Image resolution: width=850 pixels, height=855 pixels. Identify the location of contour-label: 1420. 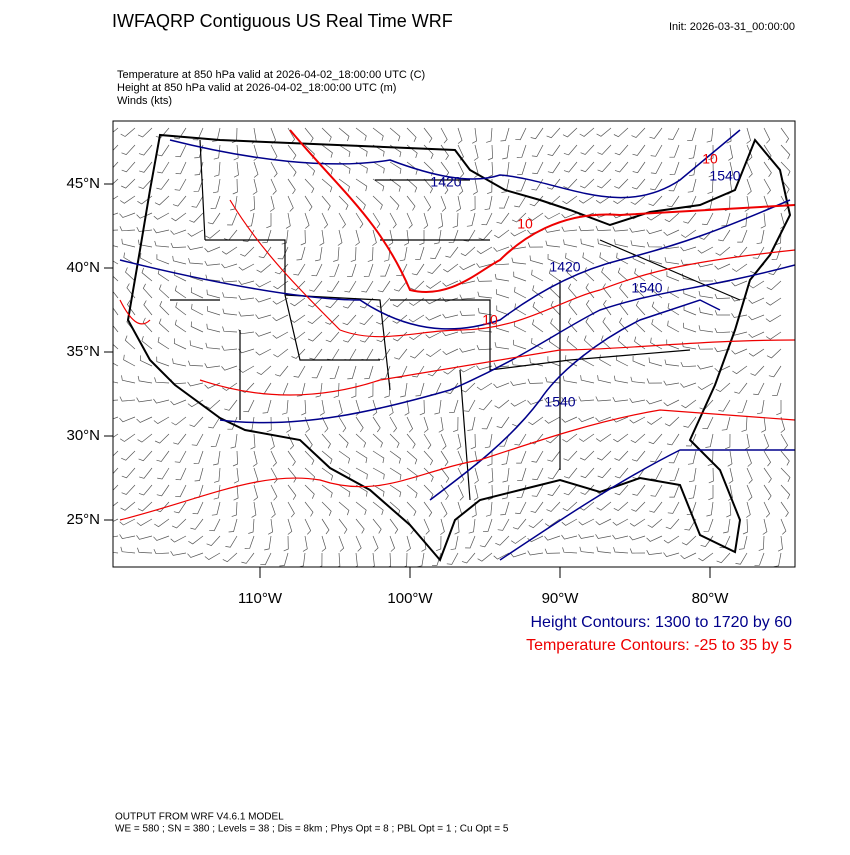
(445, 182).